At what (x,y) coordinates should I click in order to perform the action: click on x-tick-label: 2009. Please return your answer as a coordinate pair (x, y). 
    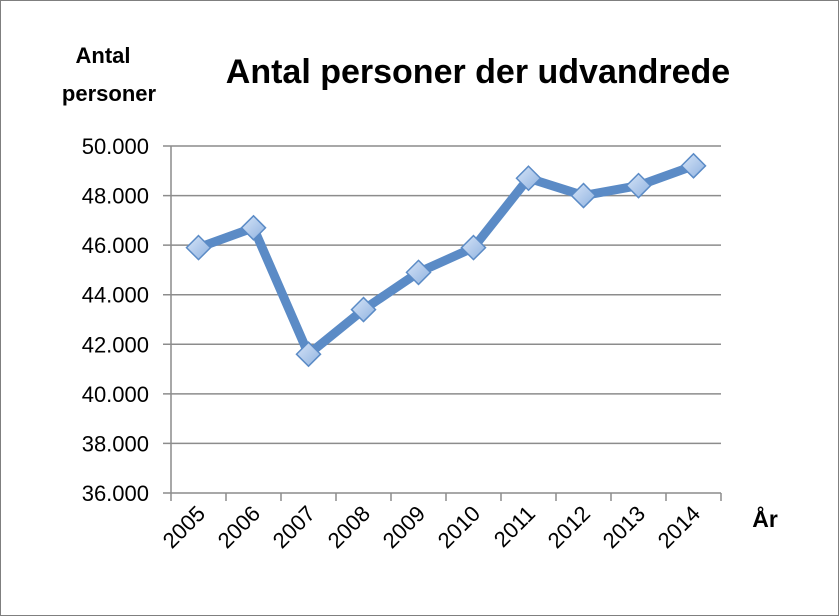
    Looking at the image, I should click on (404, 527).